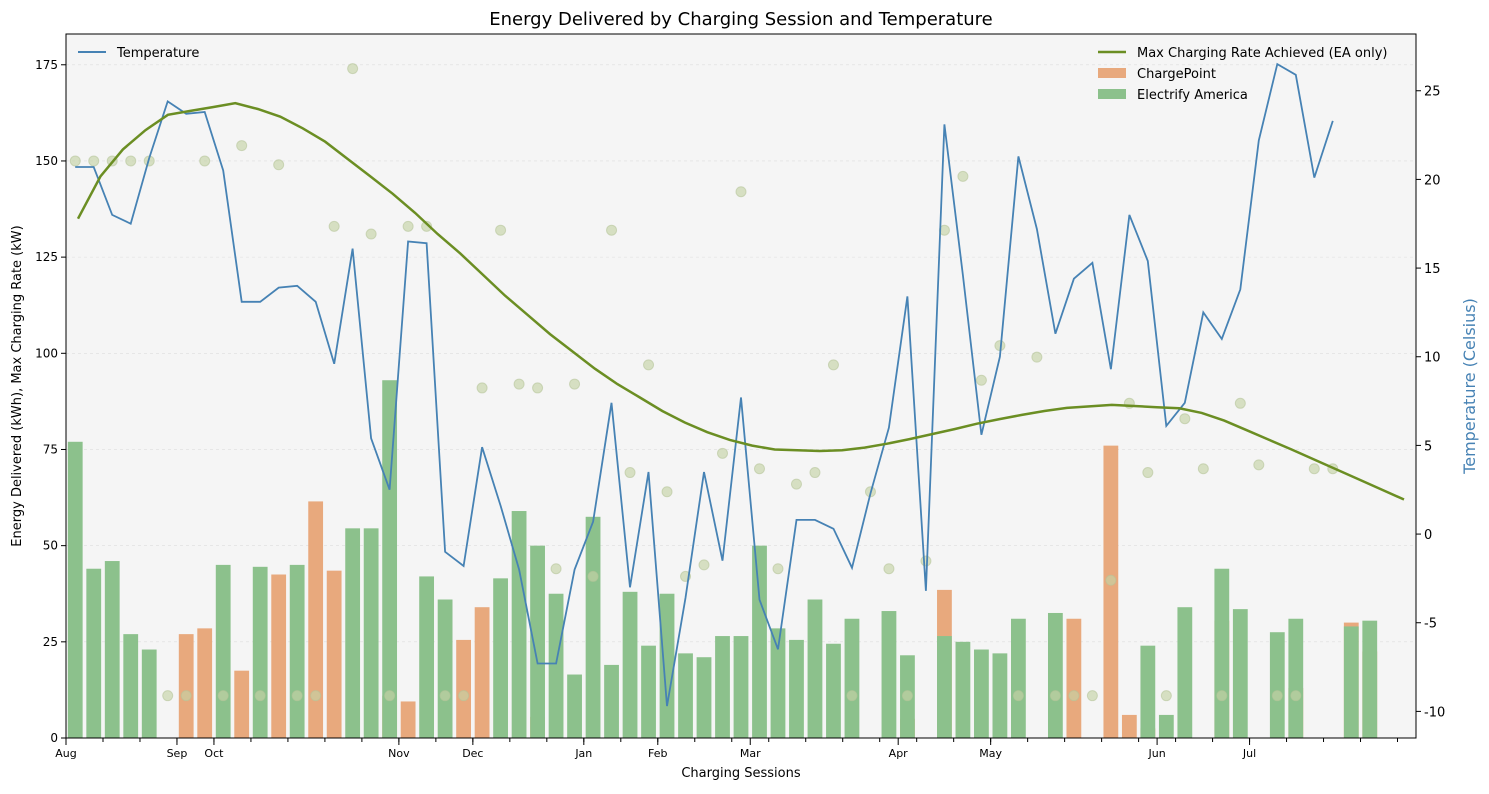 This screenshot has width=1489, height=794. What do you see at coordinates (50, 642) in the screenshot?
I see `y-tick-label-left: 25` at bounding box center [50, 642].